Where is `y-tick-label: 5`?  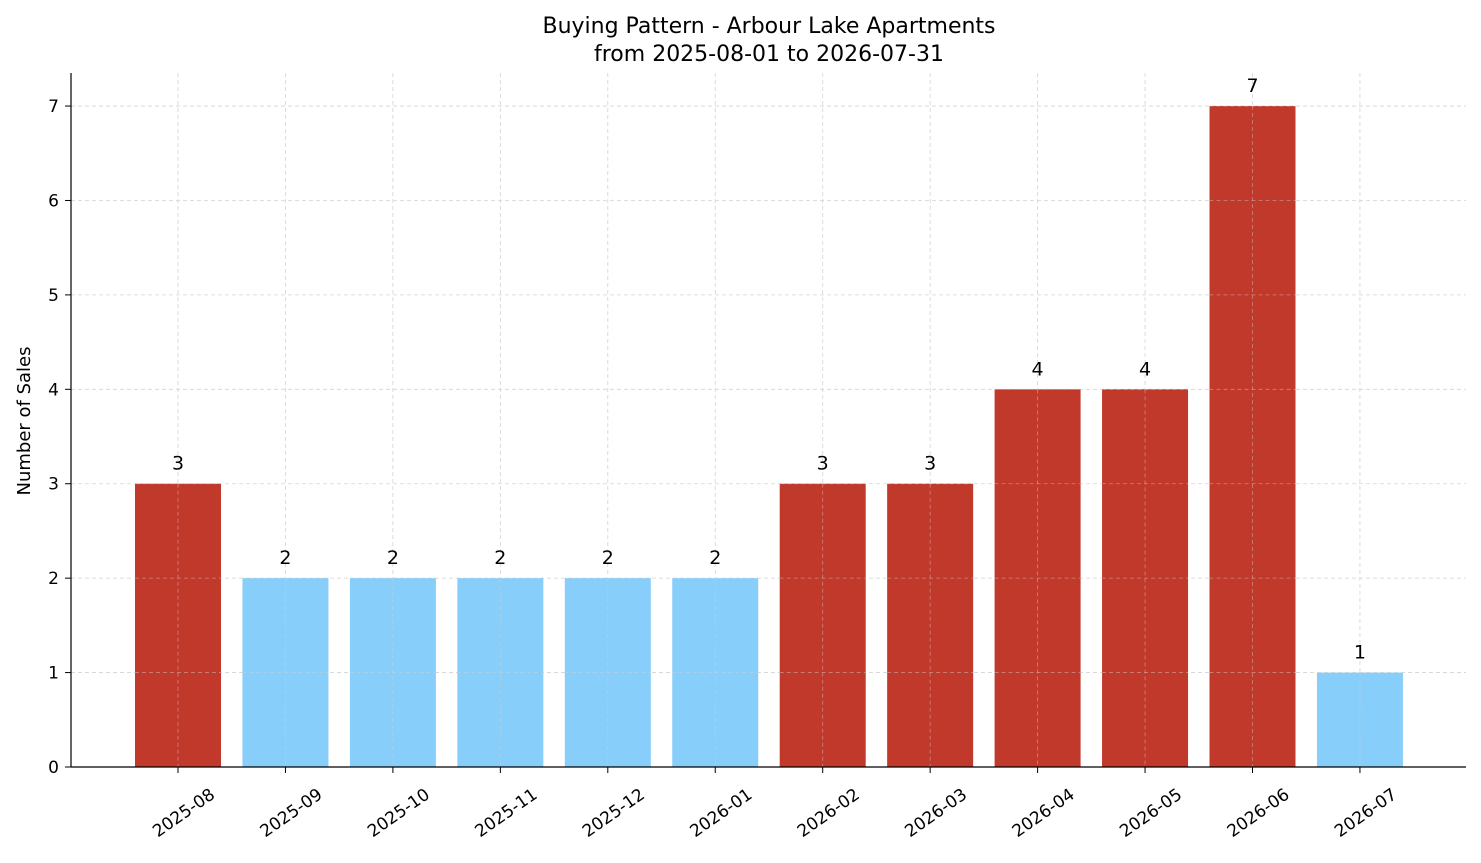 y-tick-label: 5 is located at coordinates (53, 296).